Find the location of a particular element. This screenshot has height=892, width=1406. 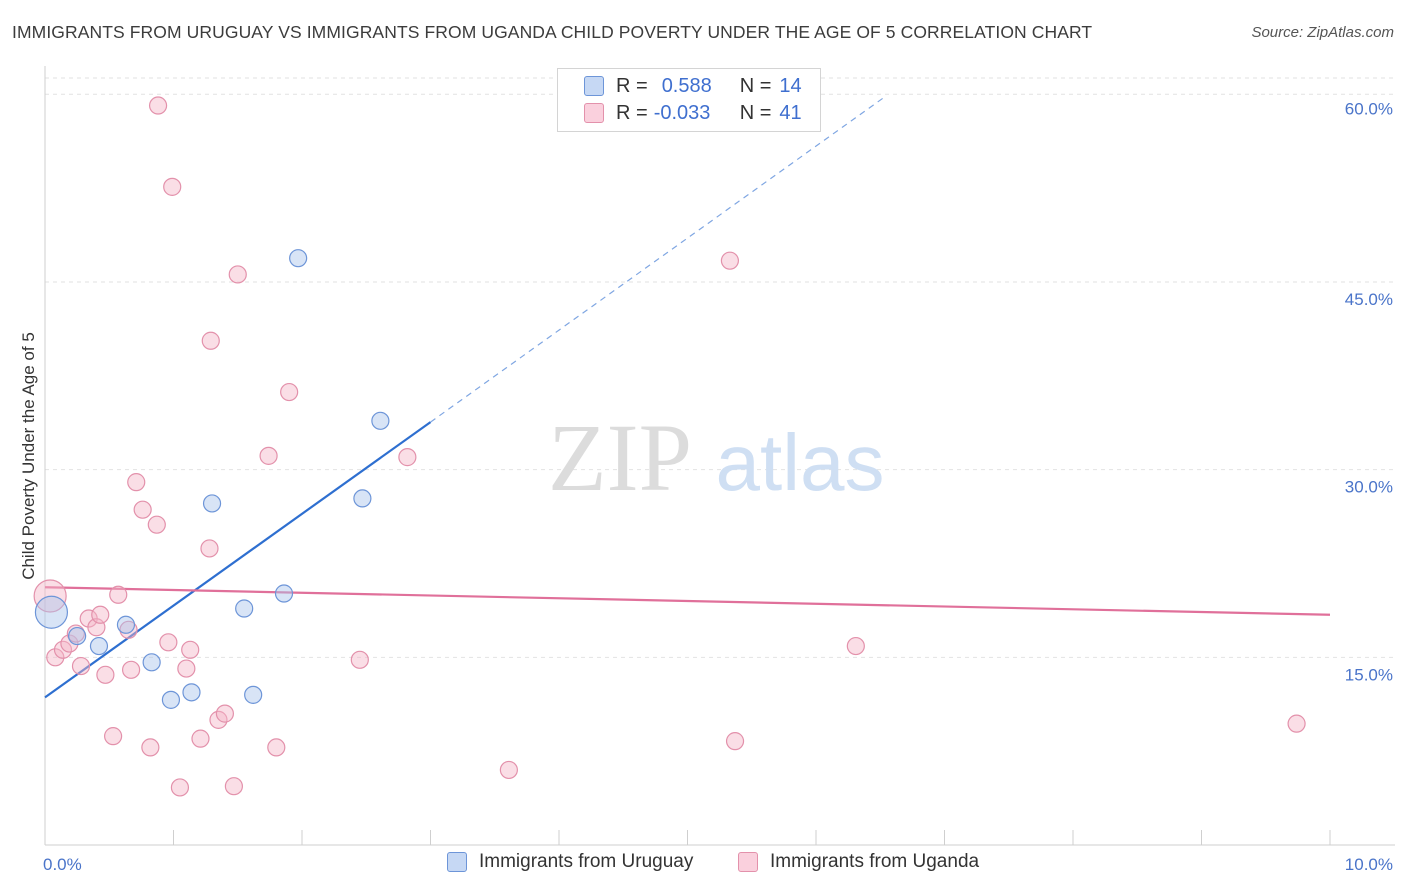

trendline-uganda is located at coordinates (687, 601).